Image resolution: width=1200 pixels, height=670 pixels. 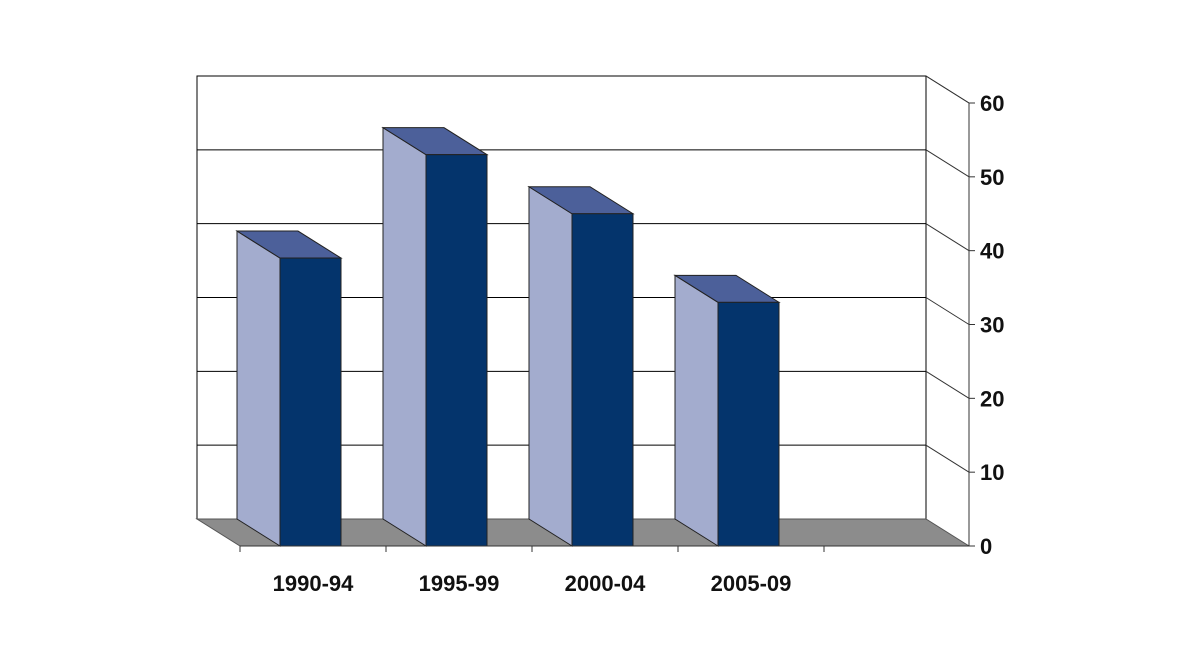 What do you see at coordinates (986, 546) in the screenshot?
I see `y-tick-label: 0` at bounding box center [986, 546].